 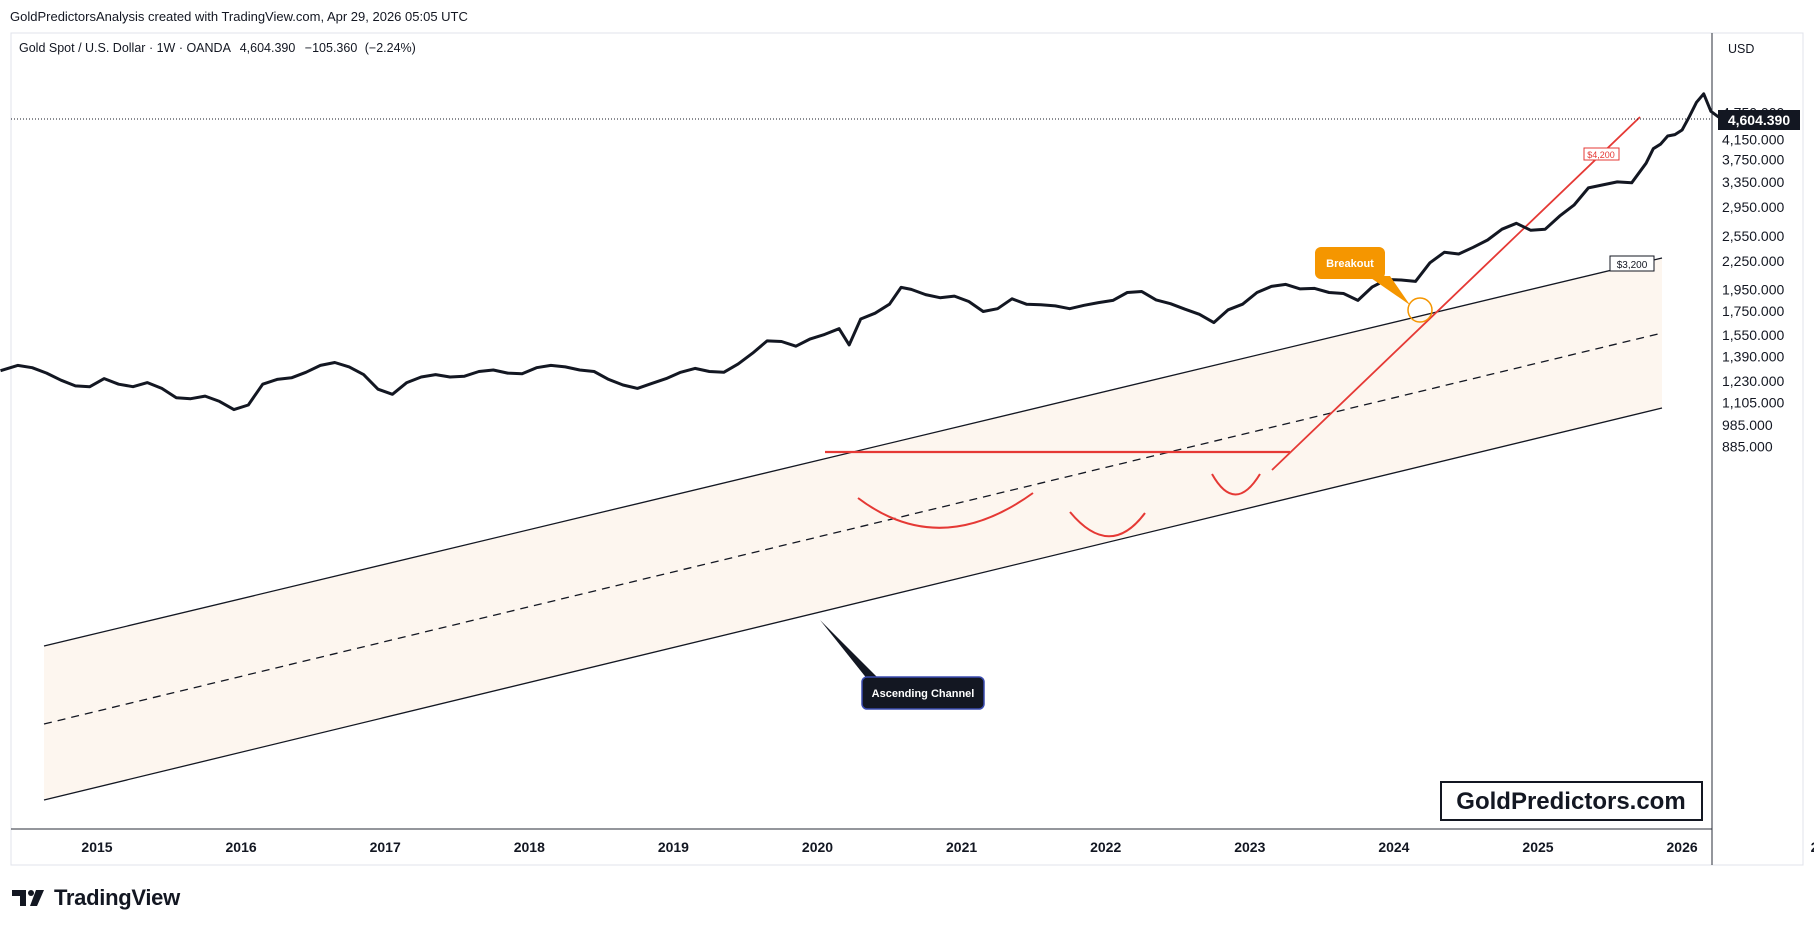 What do you see at coordinates (1393, 847) in the screenshot?
I see `time-tick-label: 2024` at bounding box center [1393, 847].